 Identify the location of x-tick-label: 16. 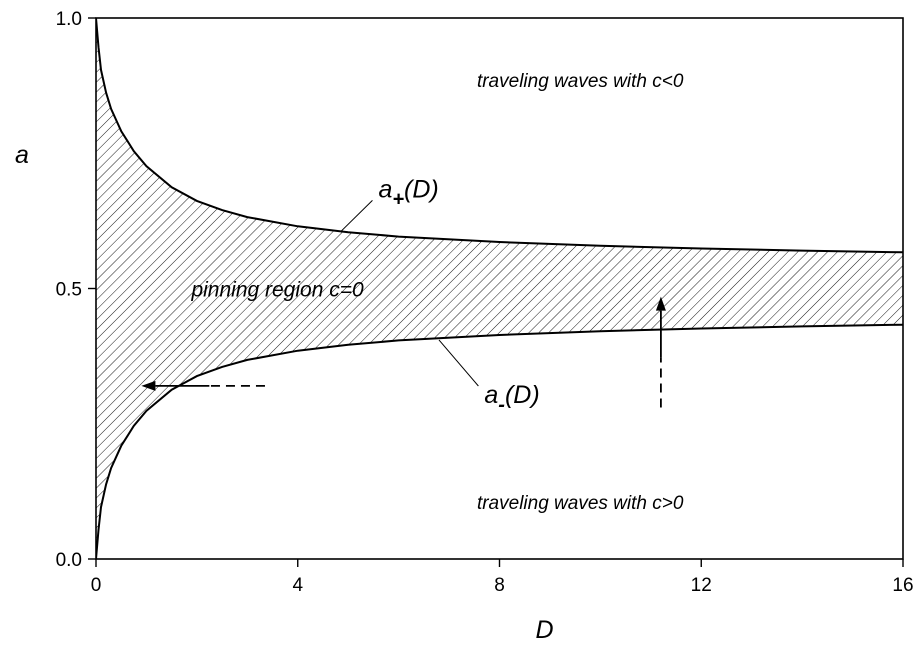
(902, 585).